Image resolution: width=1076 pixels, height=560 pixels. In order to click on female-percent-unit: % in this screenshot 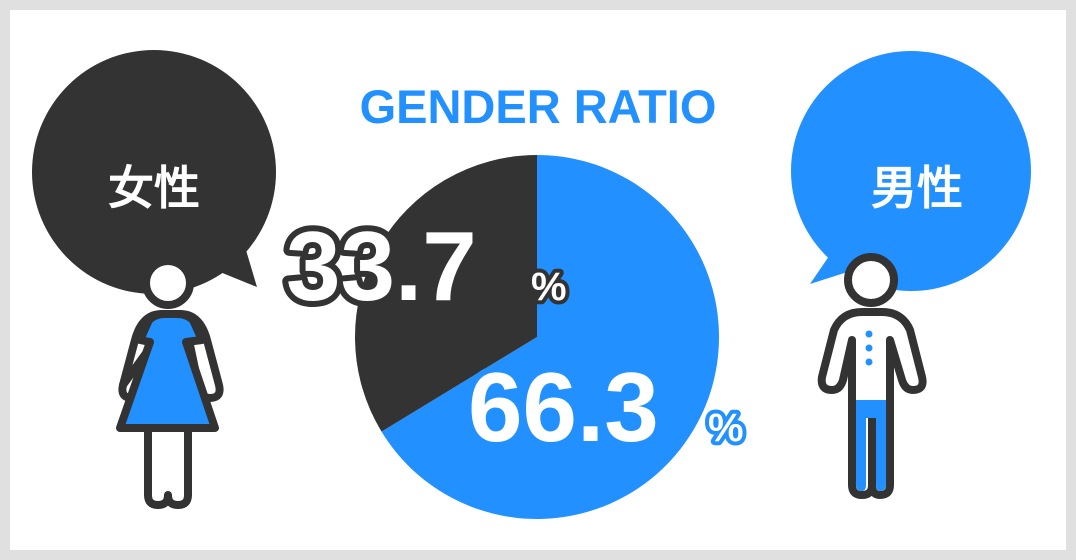, I will do `click(549, 287)`.